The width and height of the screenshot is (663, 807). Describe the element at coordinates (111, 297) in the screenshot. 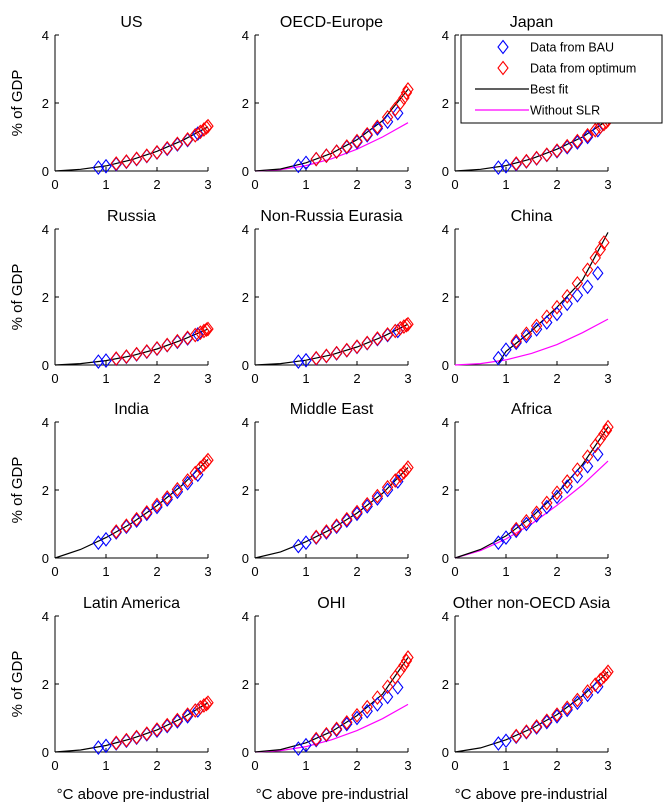

I see `panel-russia: Russia 0 2 4 0 1 2 3 % of GDP` at that location.